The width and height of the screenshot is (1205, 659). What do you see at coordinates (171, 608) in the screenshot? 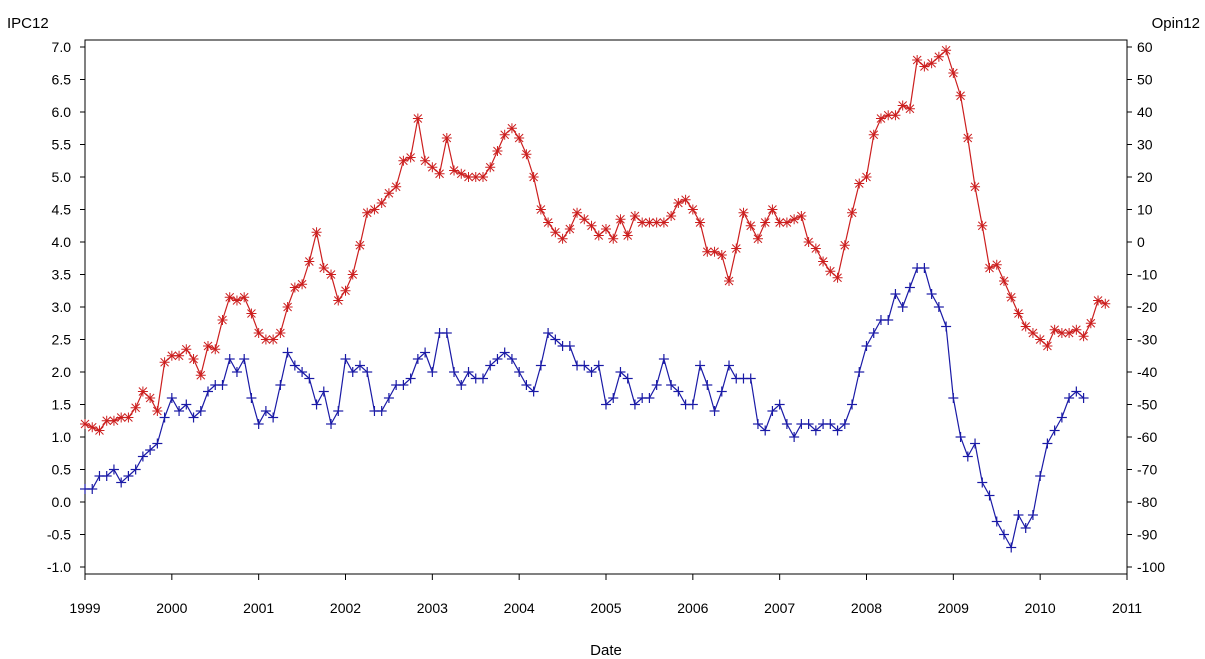
I see `x-tick-label-2000: 2000` at bounding box center [171, 608].